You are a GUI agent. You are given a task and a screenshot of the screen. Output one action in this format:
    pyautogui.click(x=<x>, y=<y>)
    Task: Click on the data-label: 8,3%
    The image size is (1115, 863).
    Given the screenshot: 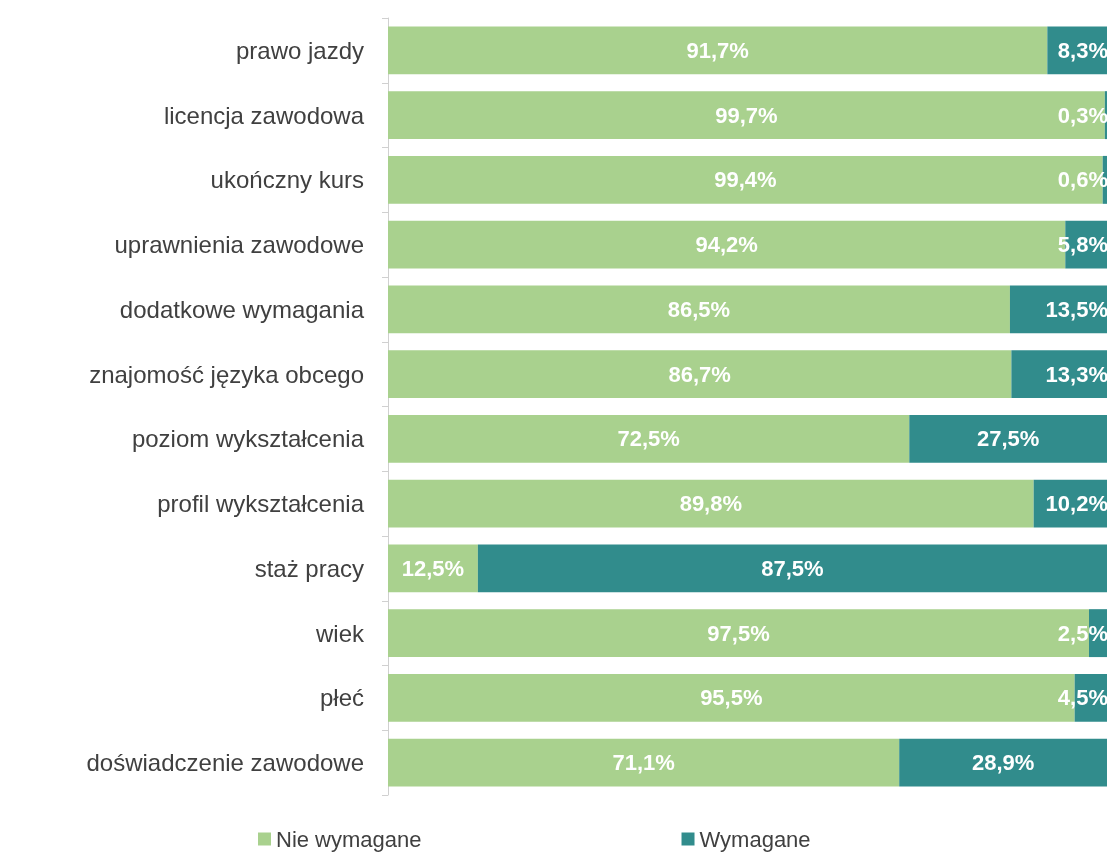 What is the action you would take?
    pyautogui.click(x=1082, y=50)
    